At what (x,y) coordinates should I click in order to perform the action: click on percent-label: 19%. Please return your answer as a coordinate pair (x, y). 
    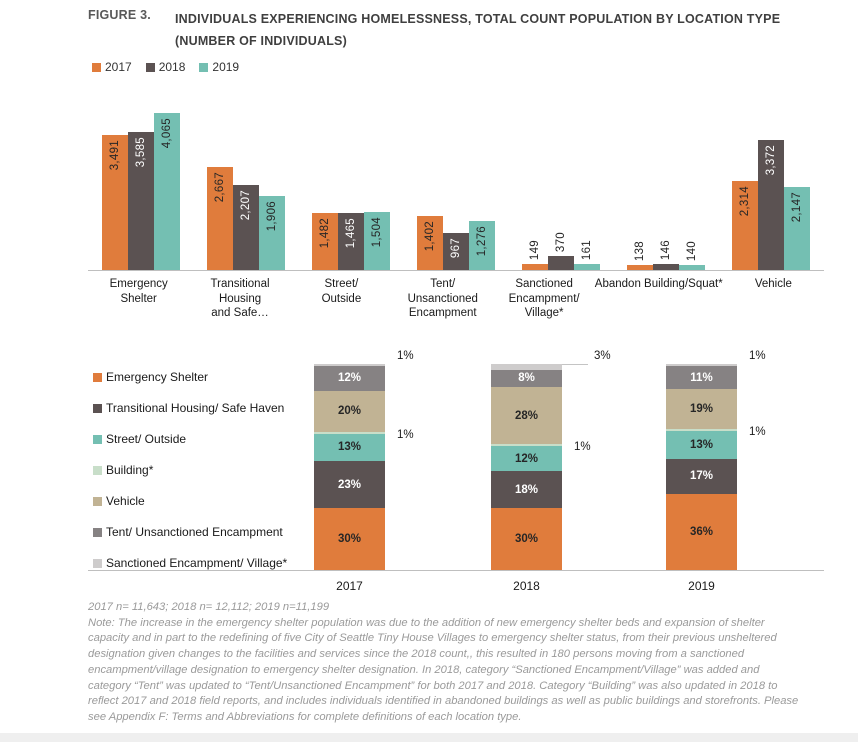
    Looking at the image, I should click on (701, 409).